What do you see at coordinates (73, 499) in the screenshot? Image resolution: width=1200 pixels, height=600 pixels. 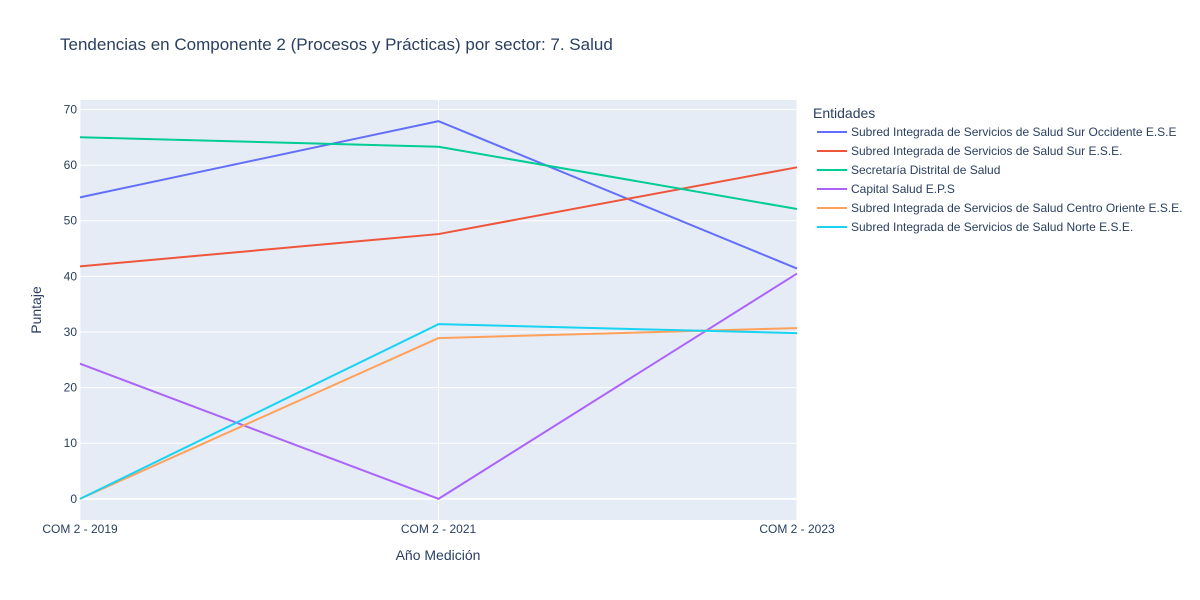 I see `y-tick-label: 0` at bounding box center [73, 499].